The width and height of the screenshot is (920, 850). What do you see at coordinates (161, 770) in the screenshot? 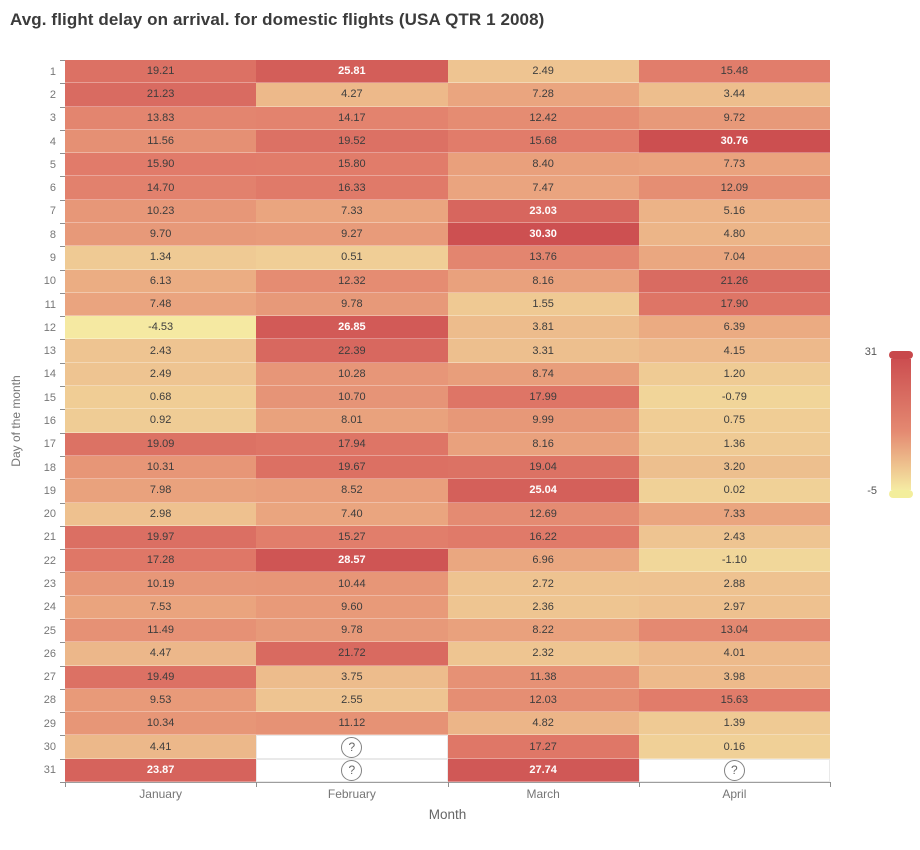
I see `heatmap-cell-january-31: 23.87` at bounding box center [161, 770].